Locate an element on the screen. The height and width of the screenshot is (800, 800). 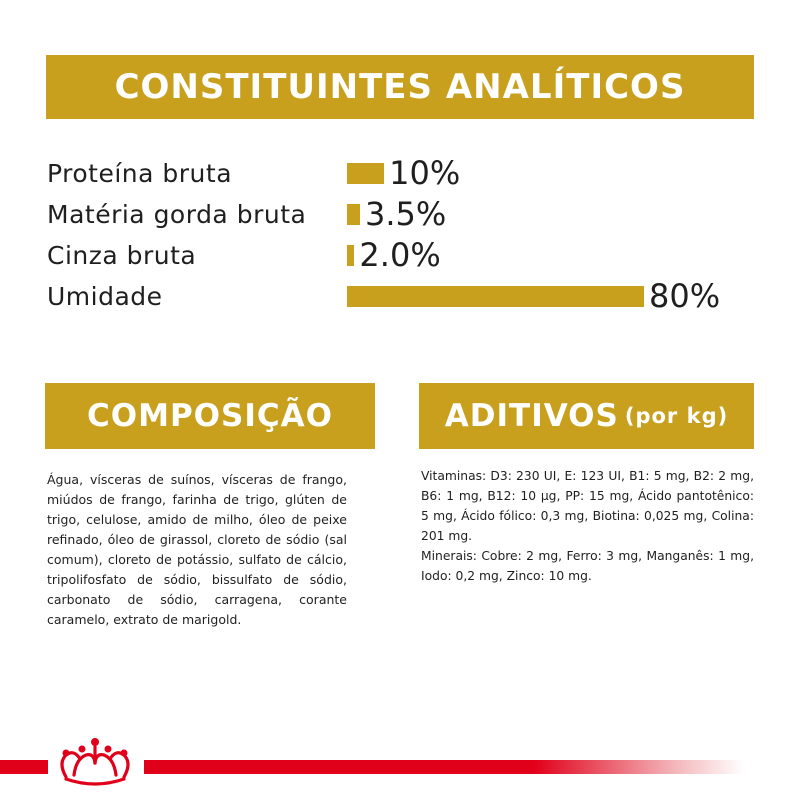
value-label: 3.5% is located at coordinates (405, 214).